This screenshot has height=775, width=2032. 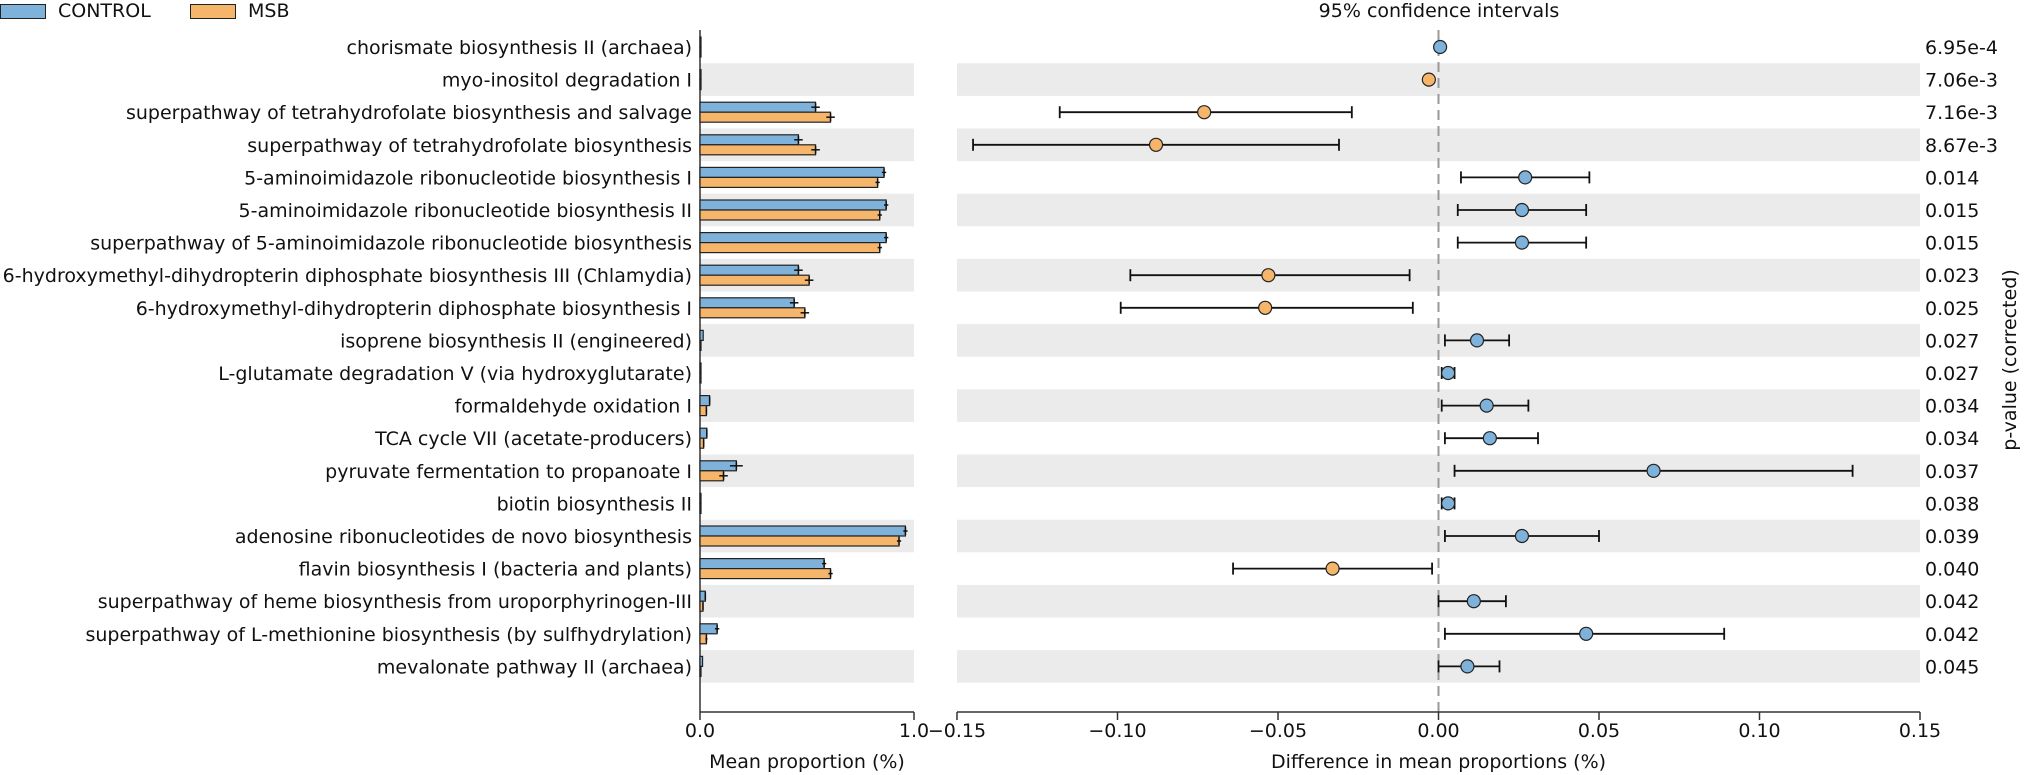 I want to click on pvalue-label: 0.040, so click(x=1952, y=570).